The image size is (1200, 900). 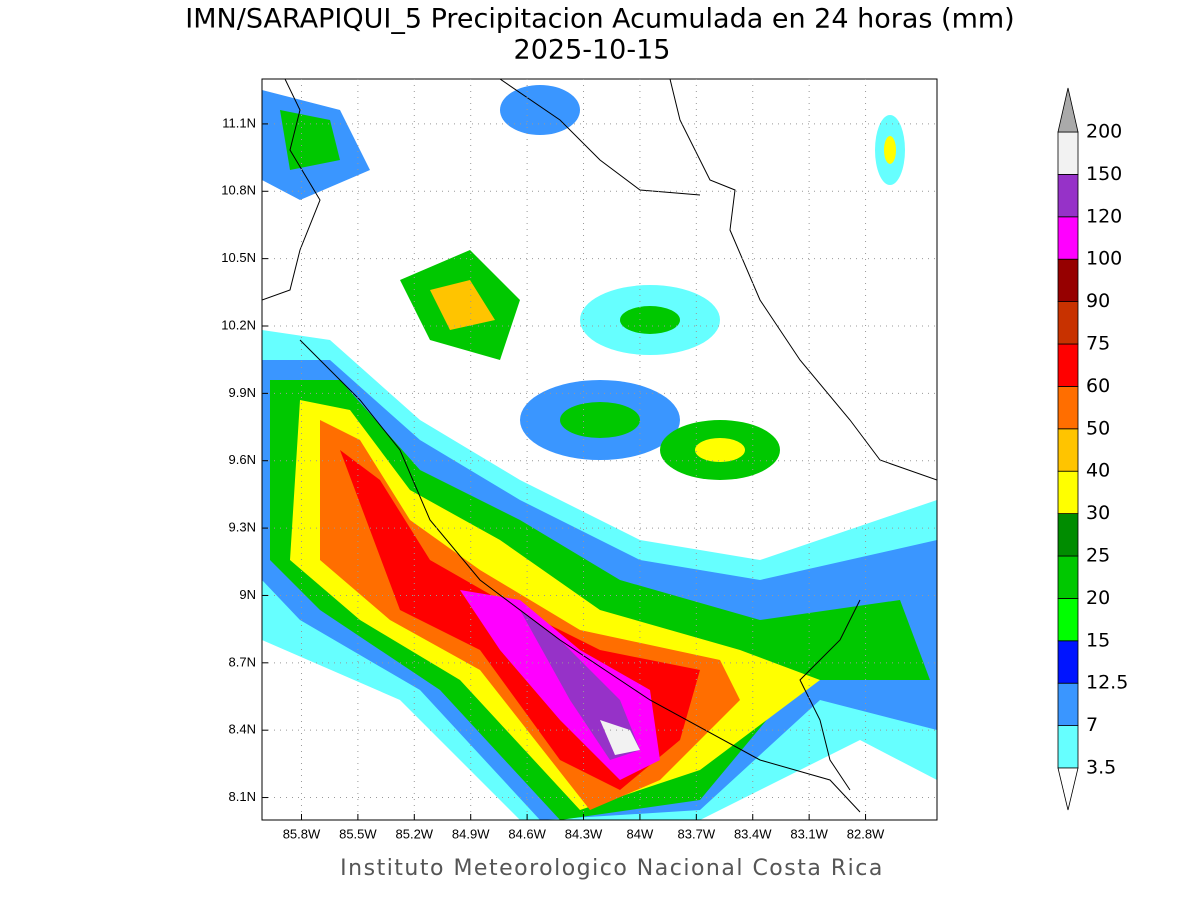 I want to click on colorbar-label: 40, so click(x=1098, y=471).